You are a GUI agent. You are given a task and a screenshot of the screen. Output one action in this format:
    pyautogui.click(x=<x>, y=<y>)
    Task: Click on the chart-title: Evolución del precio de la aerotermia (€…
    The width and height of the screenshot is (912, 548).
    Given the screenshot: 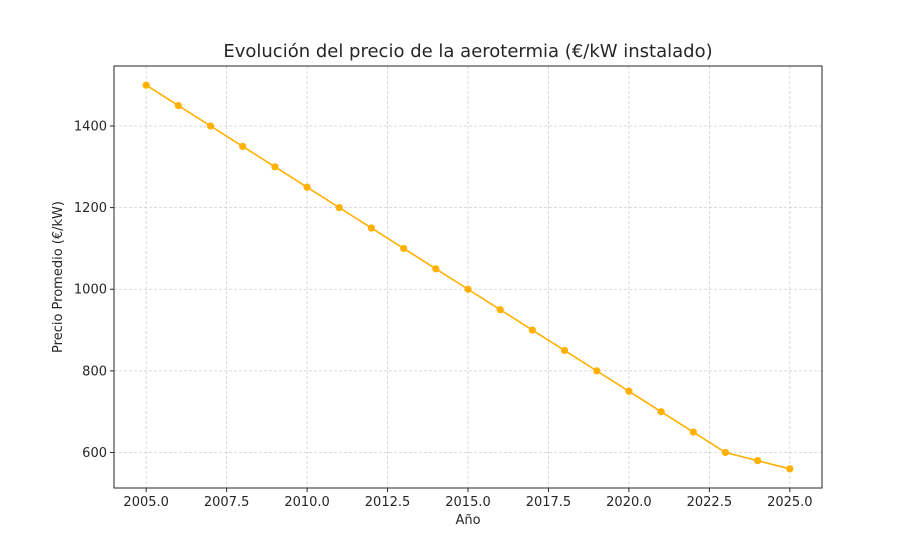 What is the action you would take?
    pyautogui.click(x=467, y=51)
    